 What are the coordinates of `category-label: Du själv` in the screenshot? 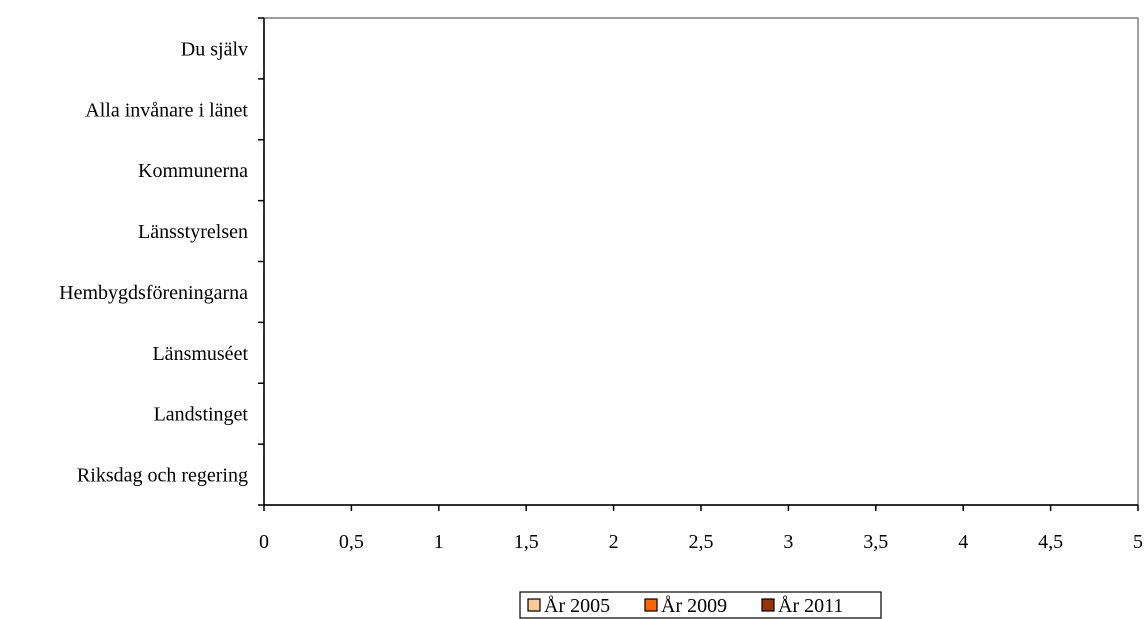 It's located at (214, 49).